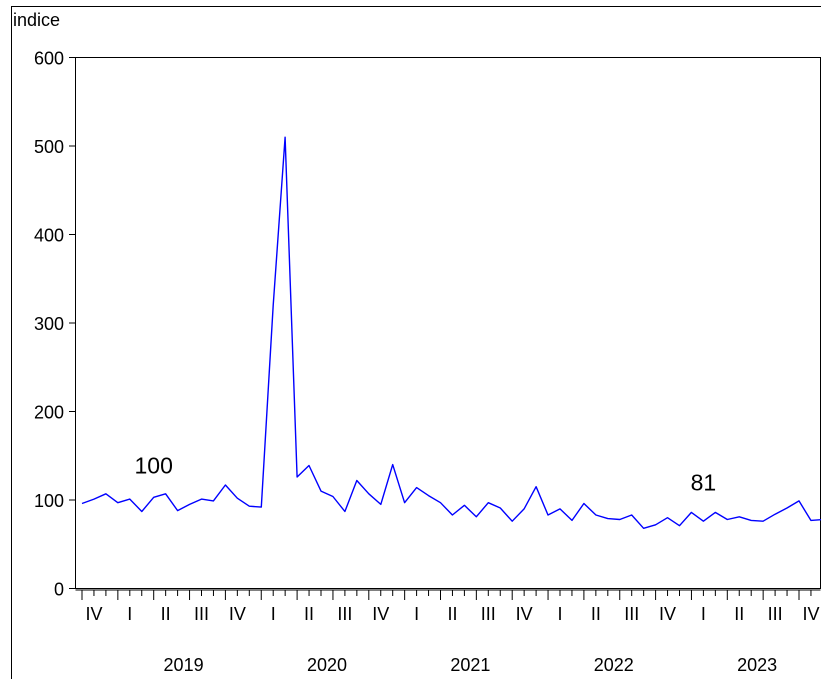  What do you see at coordinates (426, 473) in the screenshot?
I see `annotations: 100 81` at bounding box center [426, 473].